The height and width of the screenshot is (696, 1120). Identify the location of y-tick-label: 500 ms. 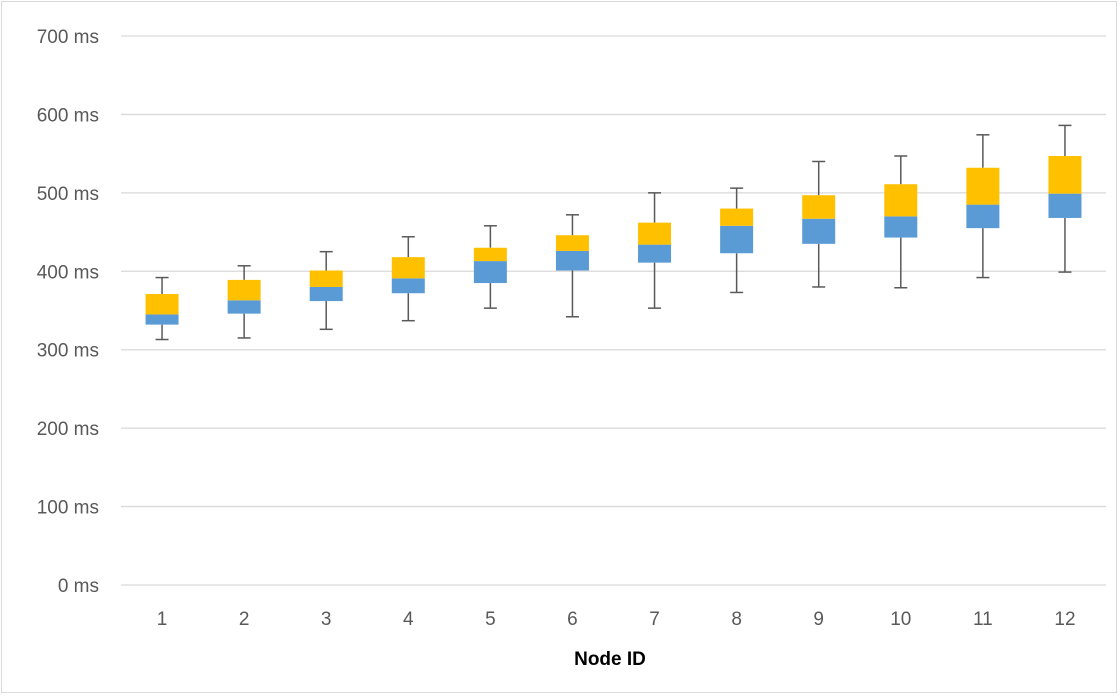
(68, 194).